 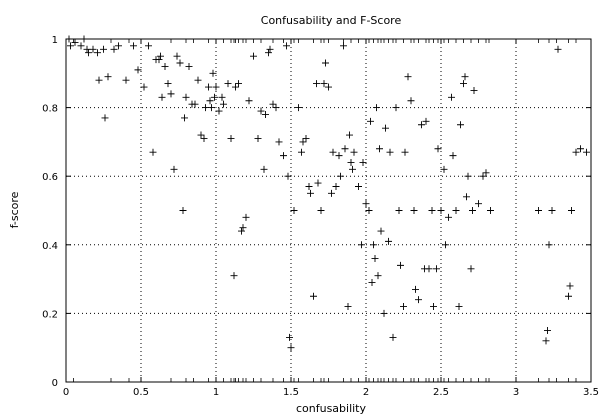 What do you see at coordinates (291, 392) in the screenshot?
I see `x-tick-label: 1.5` at bounding box center [291, 392].